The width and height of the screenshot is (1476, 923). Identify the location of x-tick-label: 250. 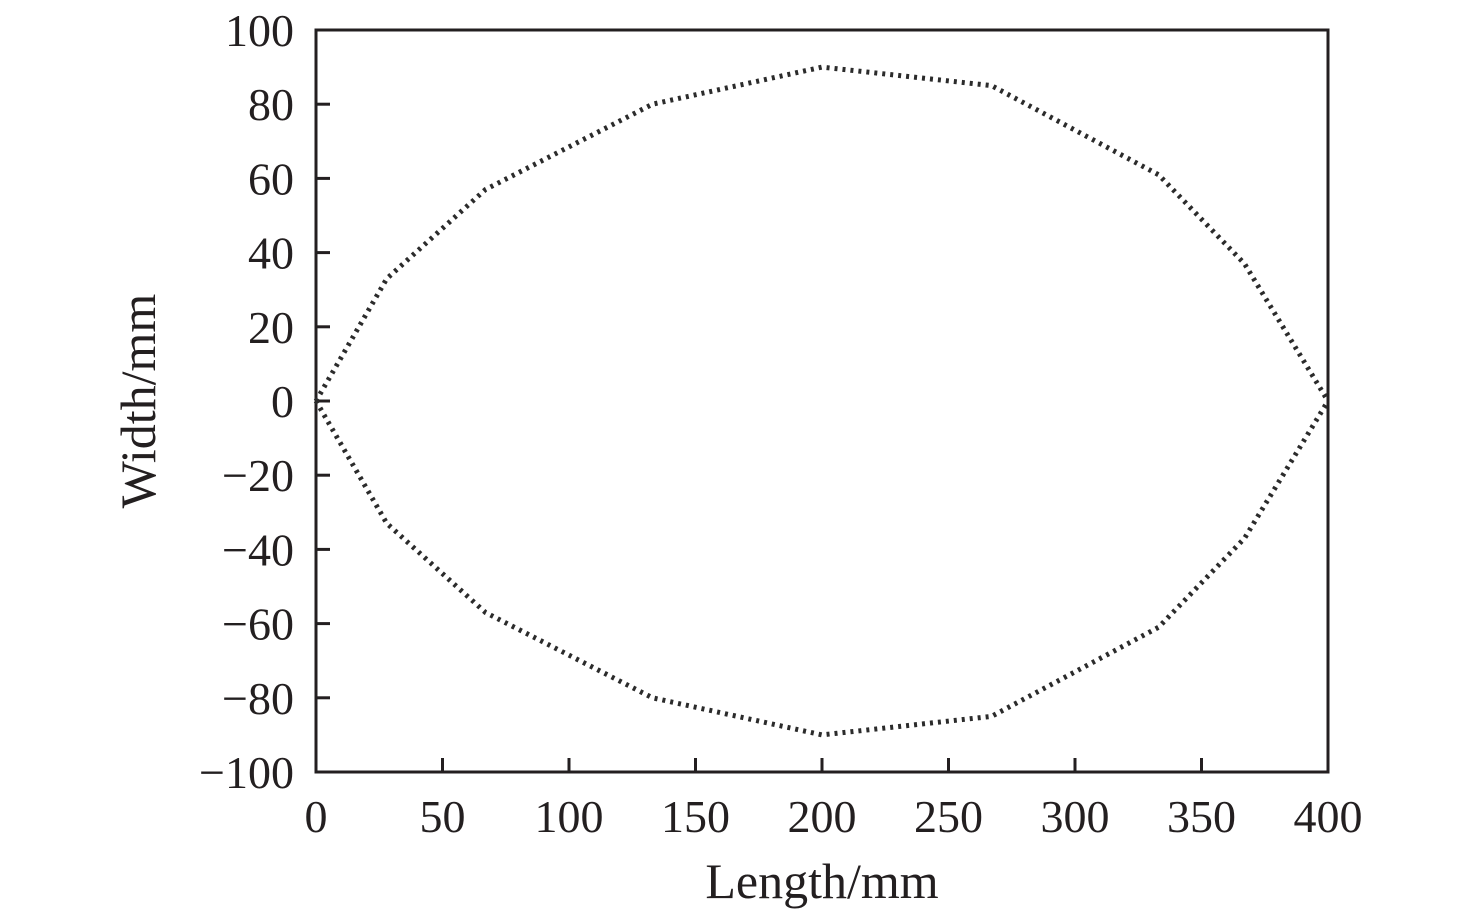
(948, 816).